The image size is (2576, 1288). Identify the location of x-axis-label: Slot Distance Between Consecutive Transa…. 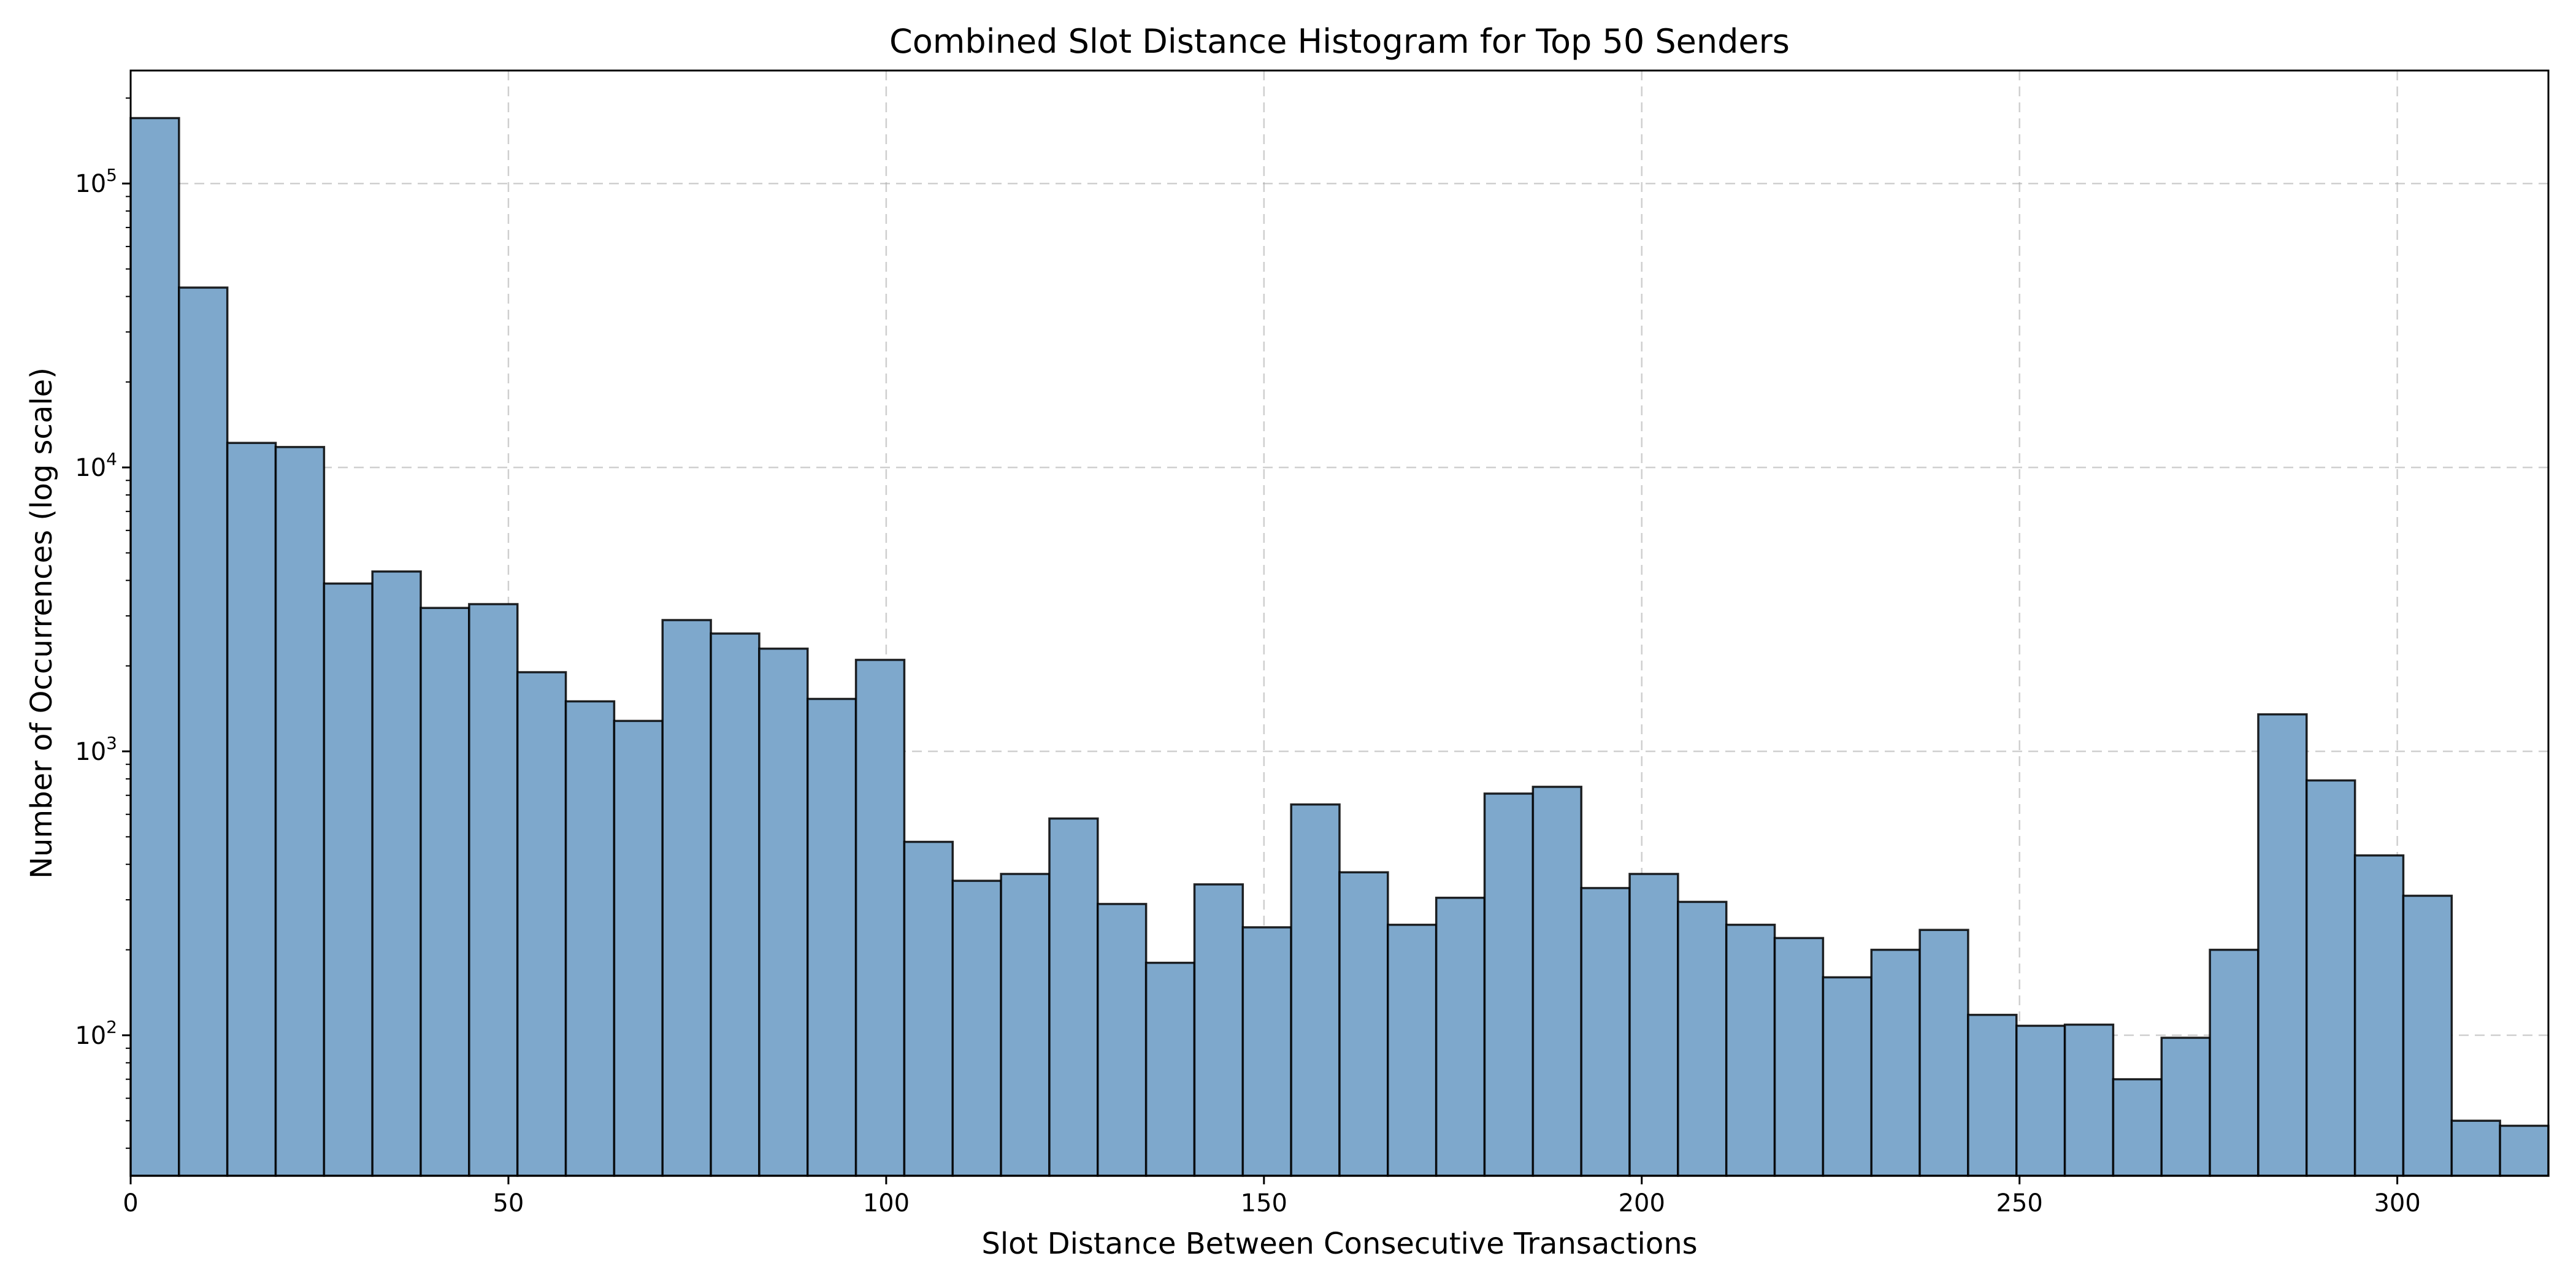
(1339, 1244).